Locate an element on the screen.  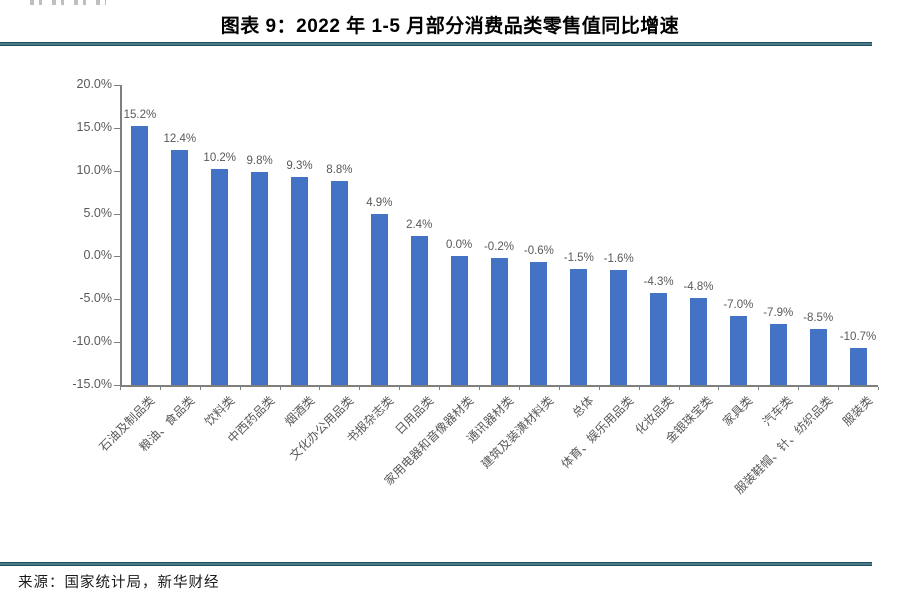
bar-value-label: 8.8% is located at coordinates (339, 170).